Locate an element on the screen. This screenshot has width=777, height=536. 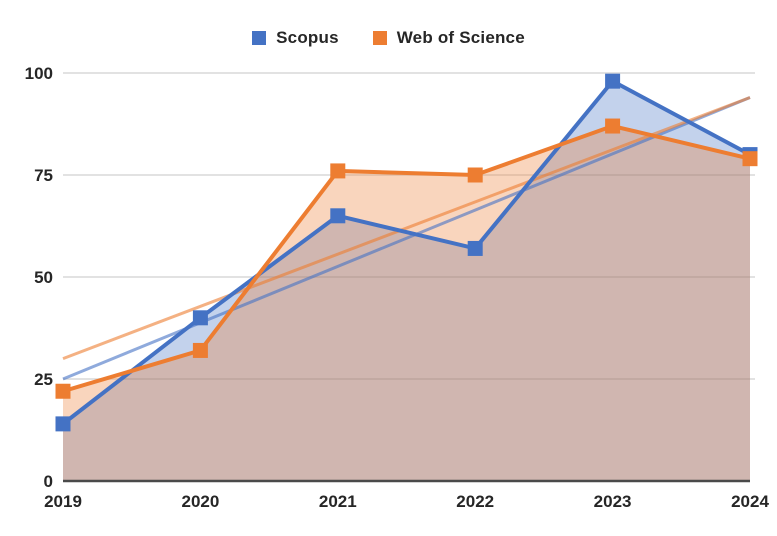
scopus-swatch-icon is located at coordinates (259, 38).